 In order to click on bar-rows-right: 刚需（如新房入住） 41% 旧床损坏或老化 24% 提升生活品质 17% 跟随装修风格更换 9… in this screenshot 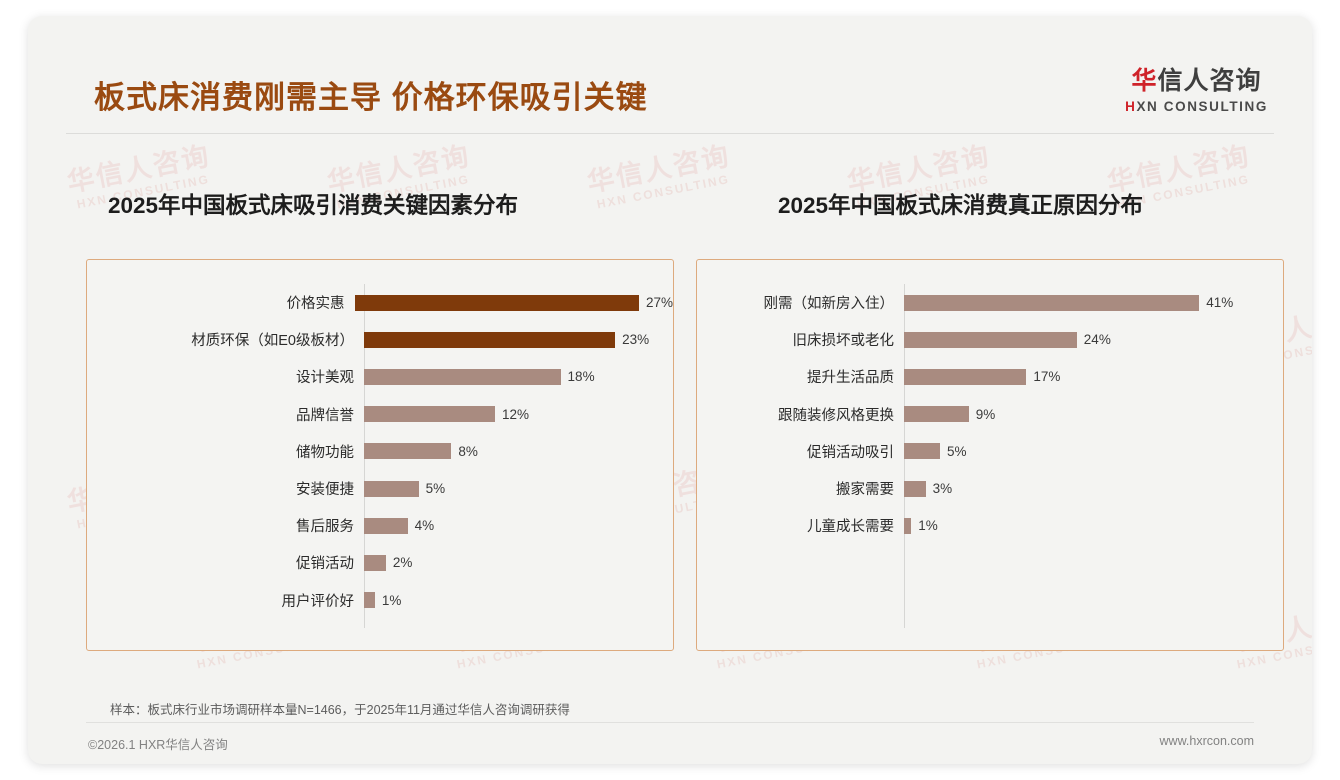, I will do `click(990, 414)`.